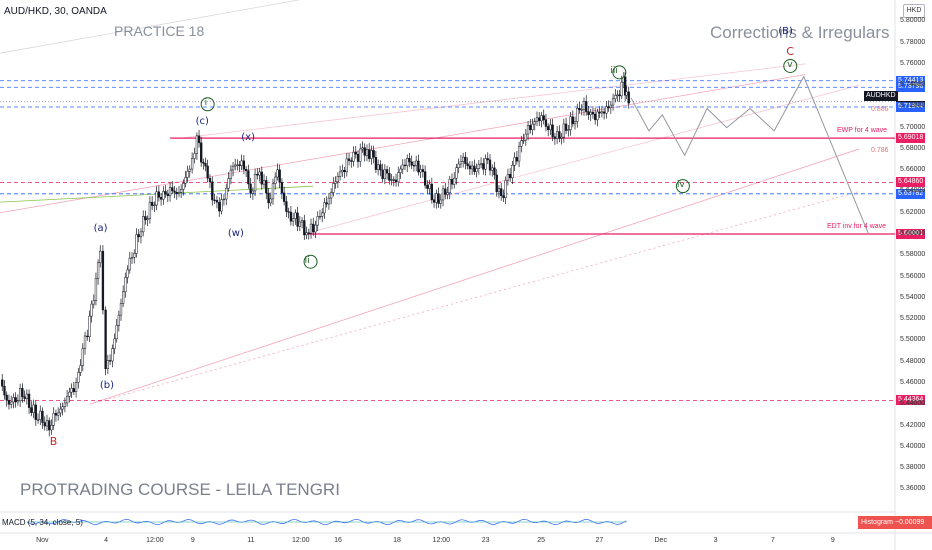  I want to click on y-tick-5: 5.70000, so click(913, 127).